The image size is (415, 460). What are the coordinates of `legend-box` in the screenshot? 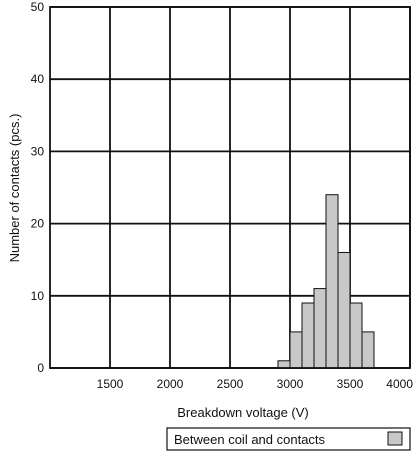 It's located at (288, 439).